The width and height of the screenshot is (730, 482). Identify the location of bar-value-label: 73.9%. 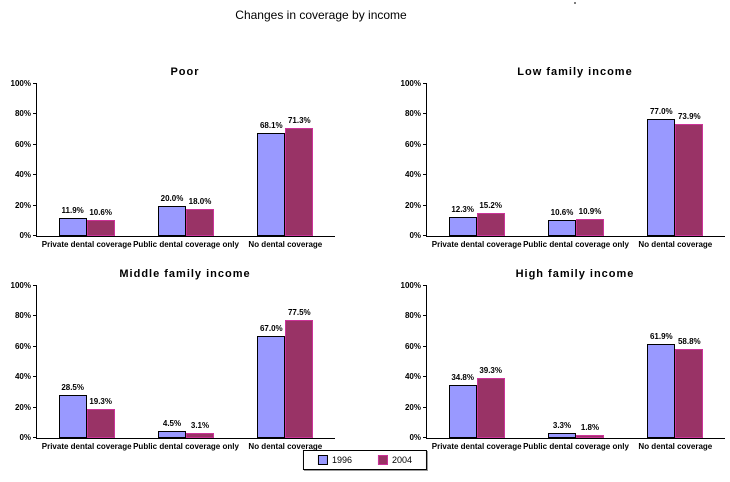
(689, 116).